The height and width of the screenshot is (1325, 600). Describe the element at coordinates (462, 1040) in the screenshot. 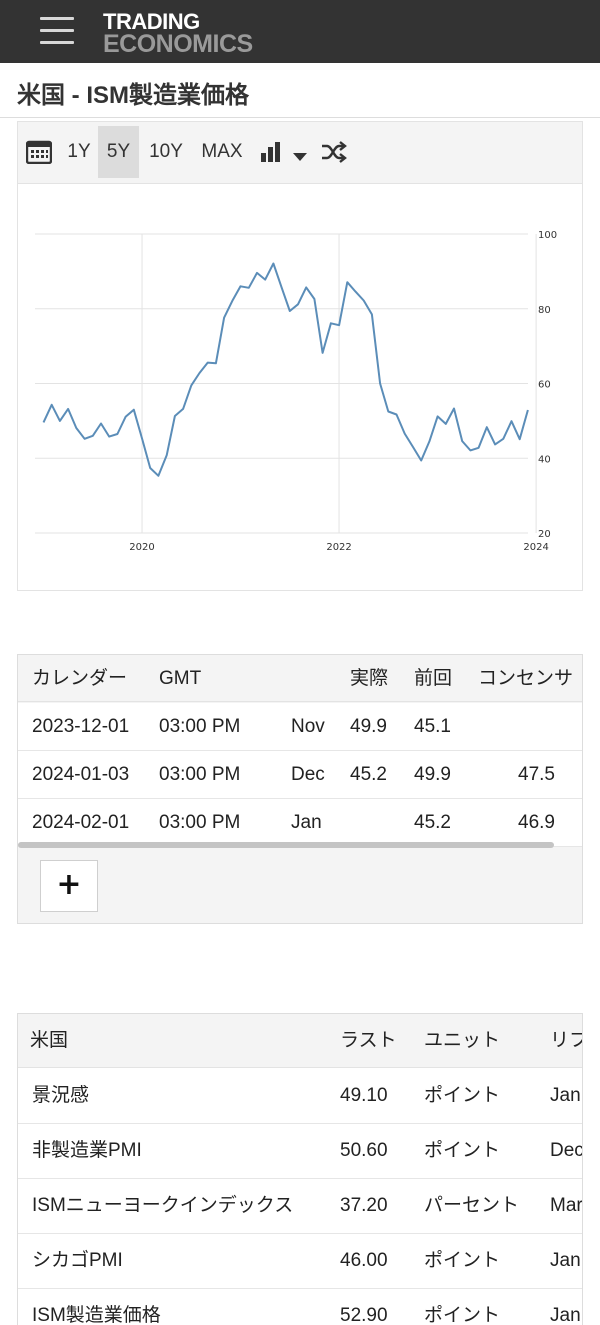

I see `header-unit: ユニット` at that location.